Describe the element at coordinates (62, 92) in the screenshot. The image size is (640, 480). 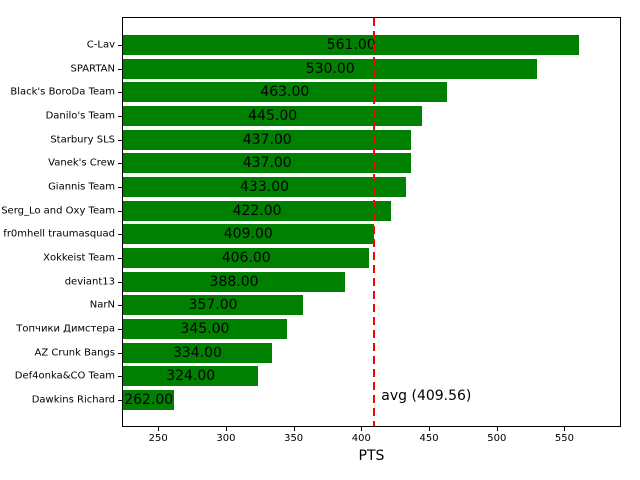
I see `y-axis-label: Black's BoroDa Team` at that location.